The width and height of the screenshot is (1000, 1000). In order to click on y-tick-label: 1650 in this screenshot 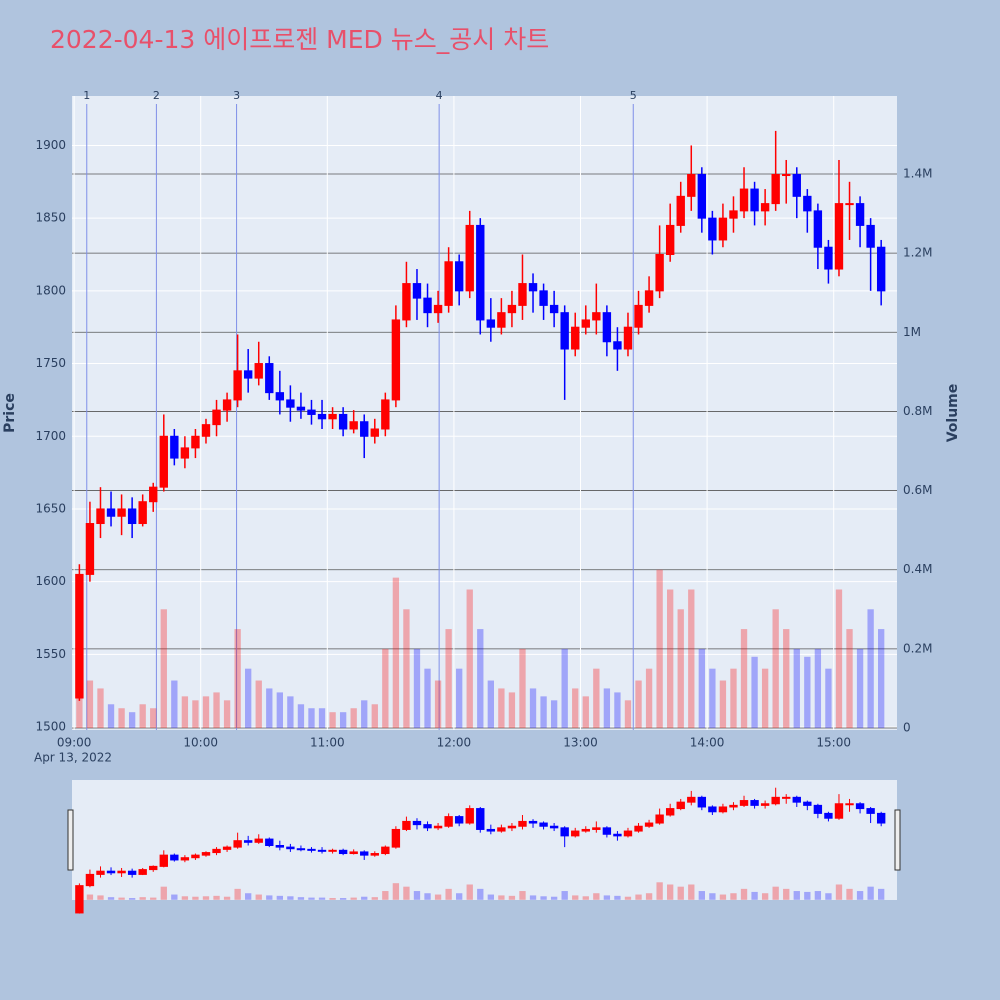, I will do `click(50, 508)`.